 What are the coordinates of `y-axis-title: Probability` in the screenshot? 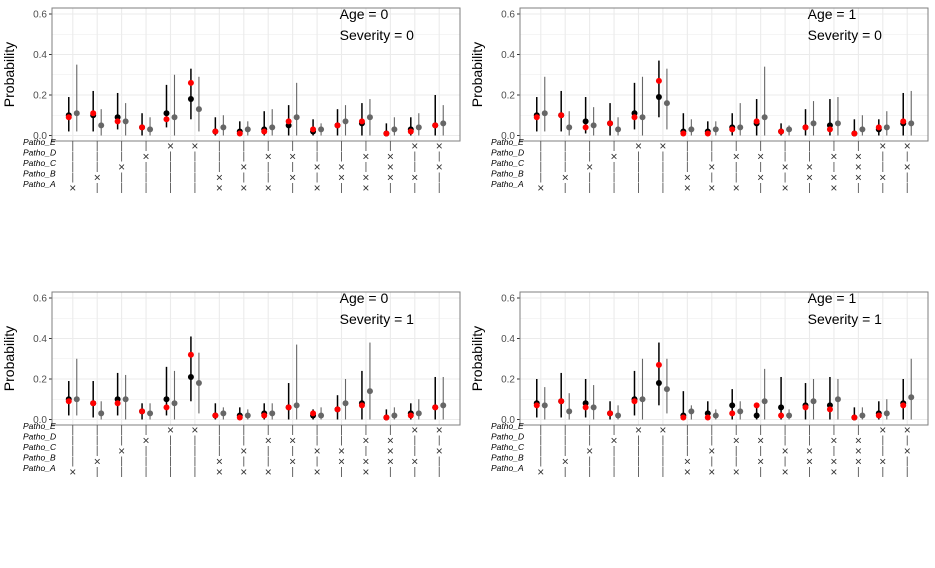 It's located at (9, 74).